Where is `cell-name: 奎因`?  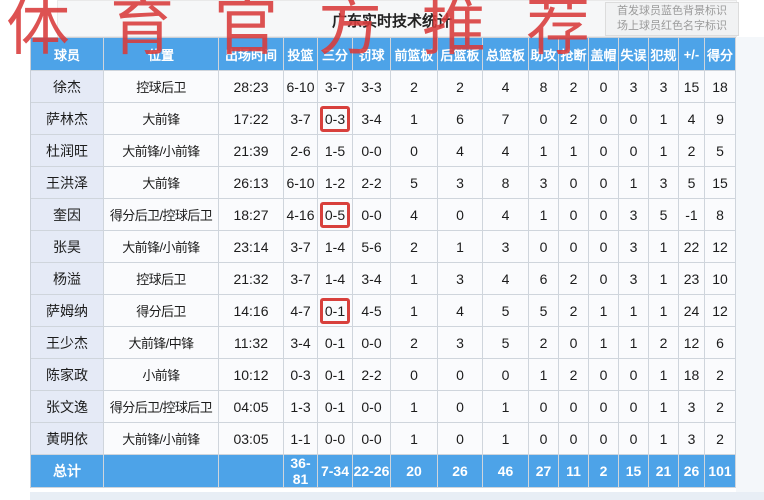 cell-name: 奎因 is located at coordinates (67, 215).